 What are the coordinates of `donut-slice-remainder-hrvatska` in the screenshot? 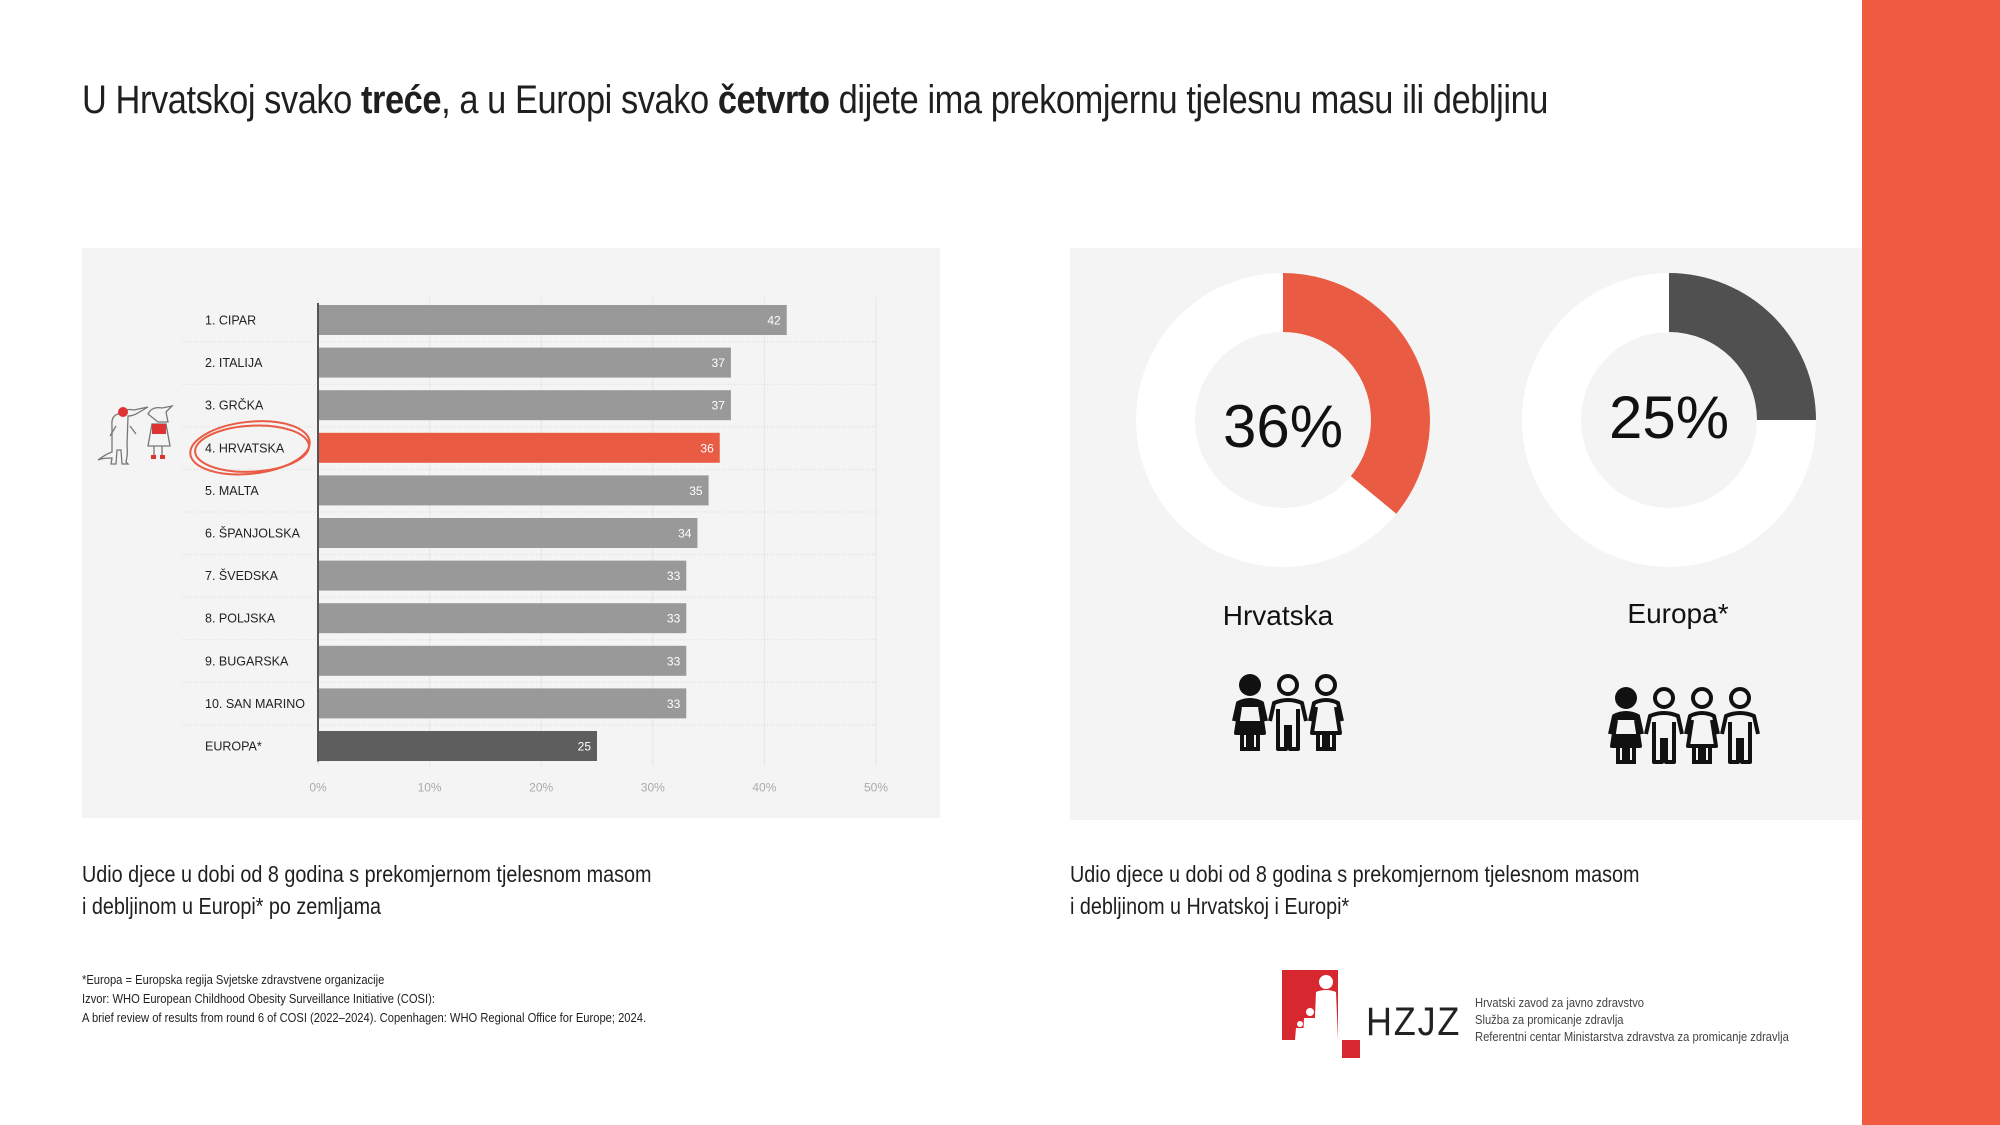 It's located at (1266, 420).